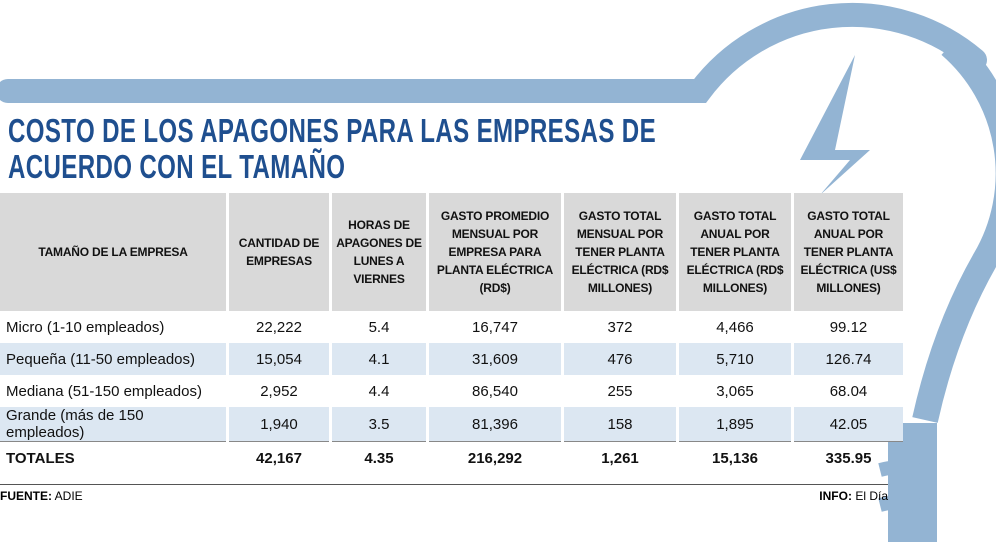 This screenshot has width=996, height=542. What do you see at coordinates (835, 125) in the screenshot?
I see `lightning-bolt` at bounding box center [835, 125].